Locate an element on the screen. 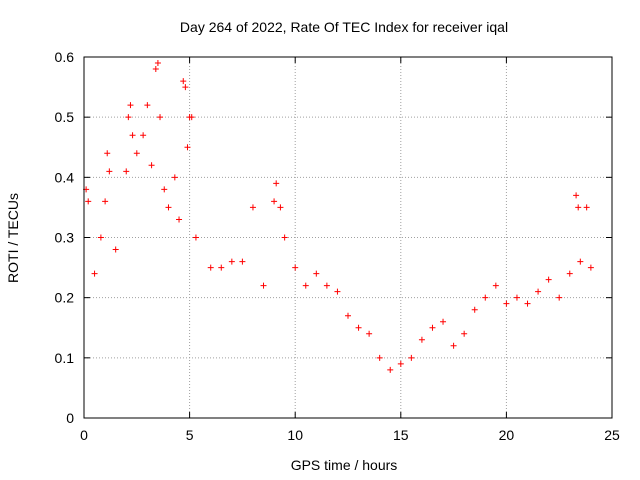  x-tick-label: 20 is located at coordinates (507, 435).